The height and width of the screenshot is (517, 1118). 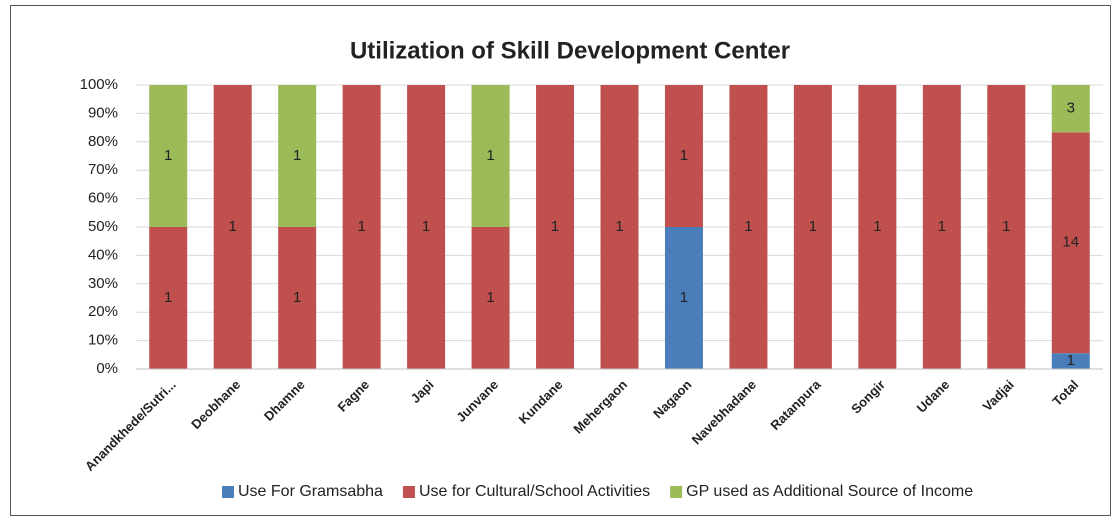 What do you see at coordinates (103, 254) in the screenshot?
I see `y-tick-label: 40%` at bounding box center [103, 254].